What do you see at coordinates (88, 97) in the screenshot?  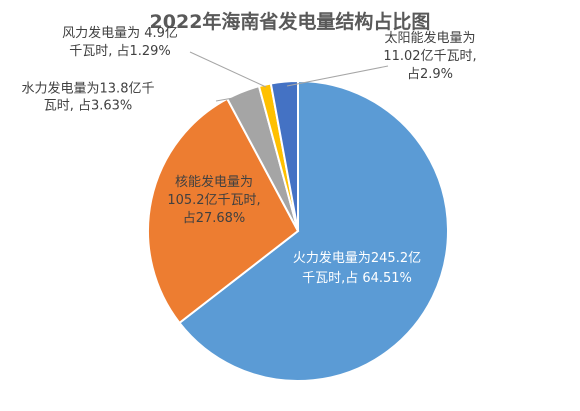 I see `data-label-3: 水力发电量为13.8亿千瓦时, 占3.63%` at bounding box center [88, 97].